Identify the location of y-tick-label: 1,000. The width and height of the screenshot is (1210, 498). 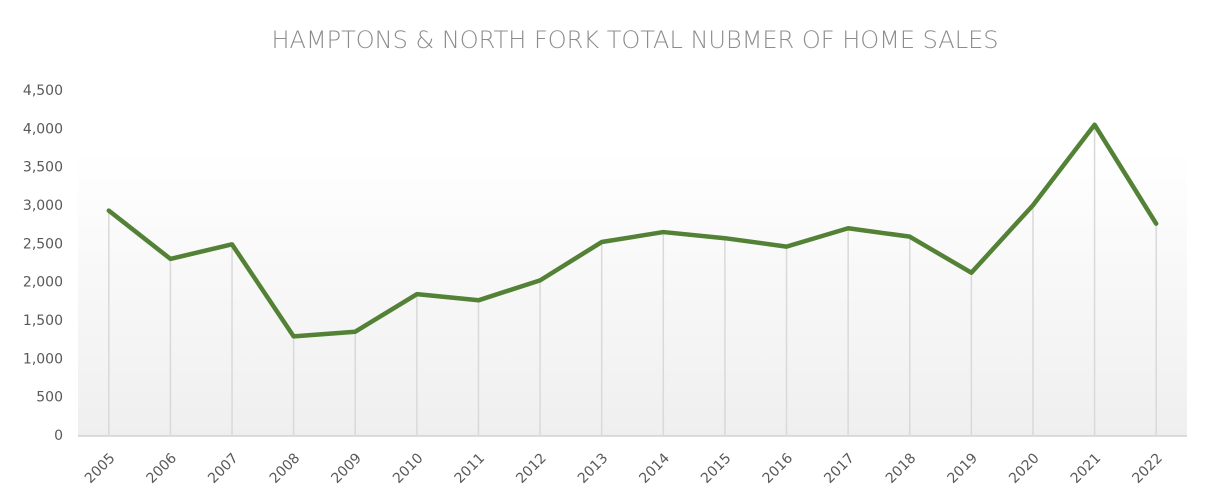
(43, 359).